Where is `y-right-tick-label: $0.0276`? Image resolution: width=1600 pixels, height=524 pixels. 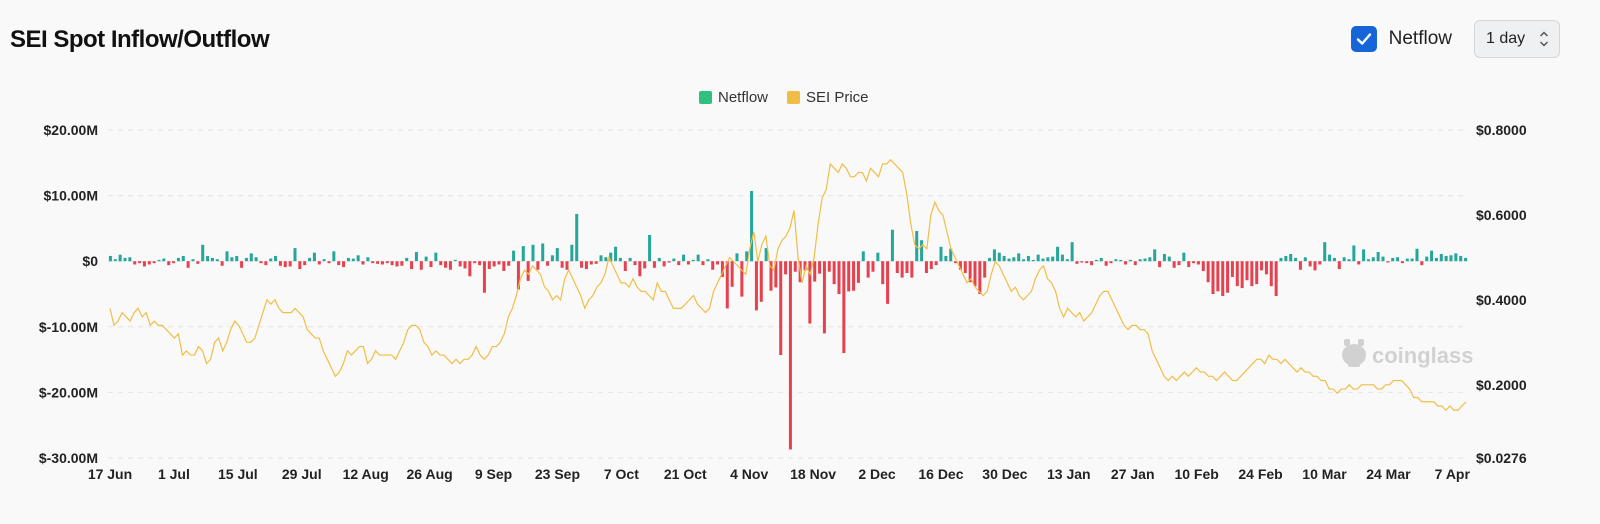 y-right-tick-label: $0.0276 is located at coordinates (1501, 458).